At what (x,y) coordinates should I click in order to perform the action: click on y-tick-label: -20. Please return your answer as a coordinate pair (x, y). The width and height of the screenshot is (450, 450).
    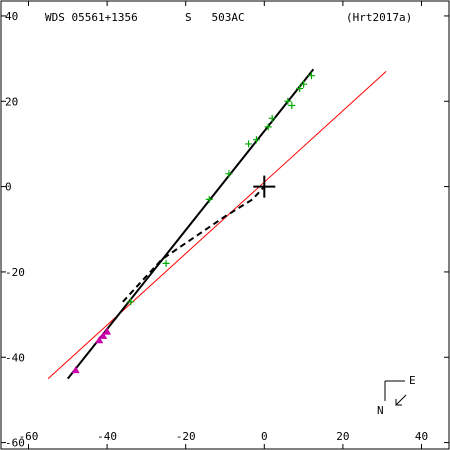
    Looking at the image, I should click on (15, 272).